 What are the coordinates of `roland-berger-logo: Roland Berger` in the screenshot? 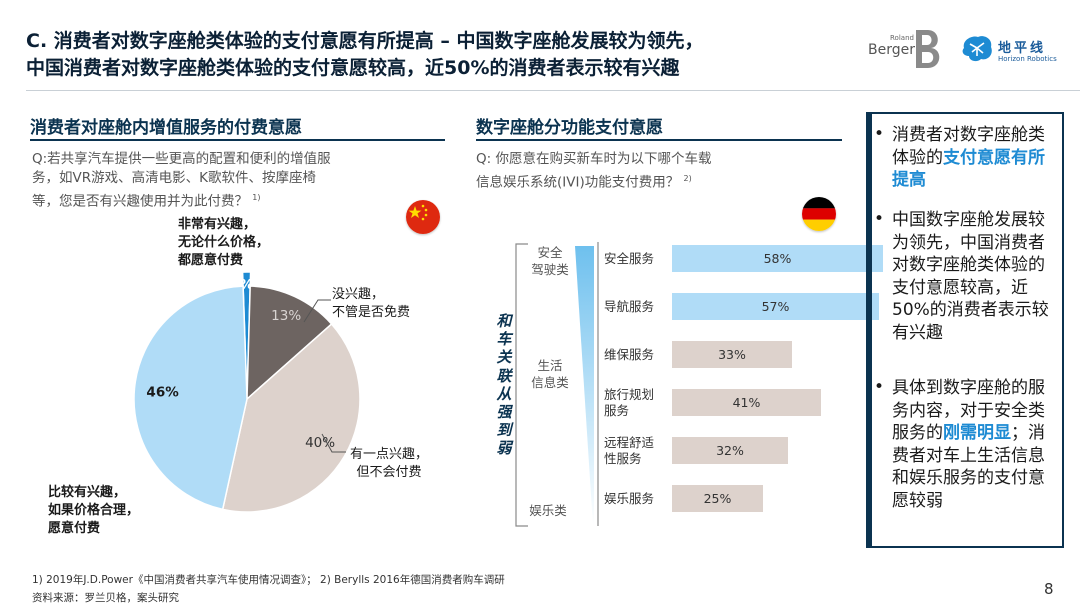 It's located at (907, 50).